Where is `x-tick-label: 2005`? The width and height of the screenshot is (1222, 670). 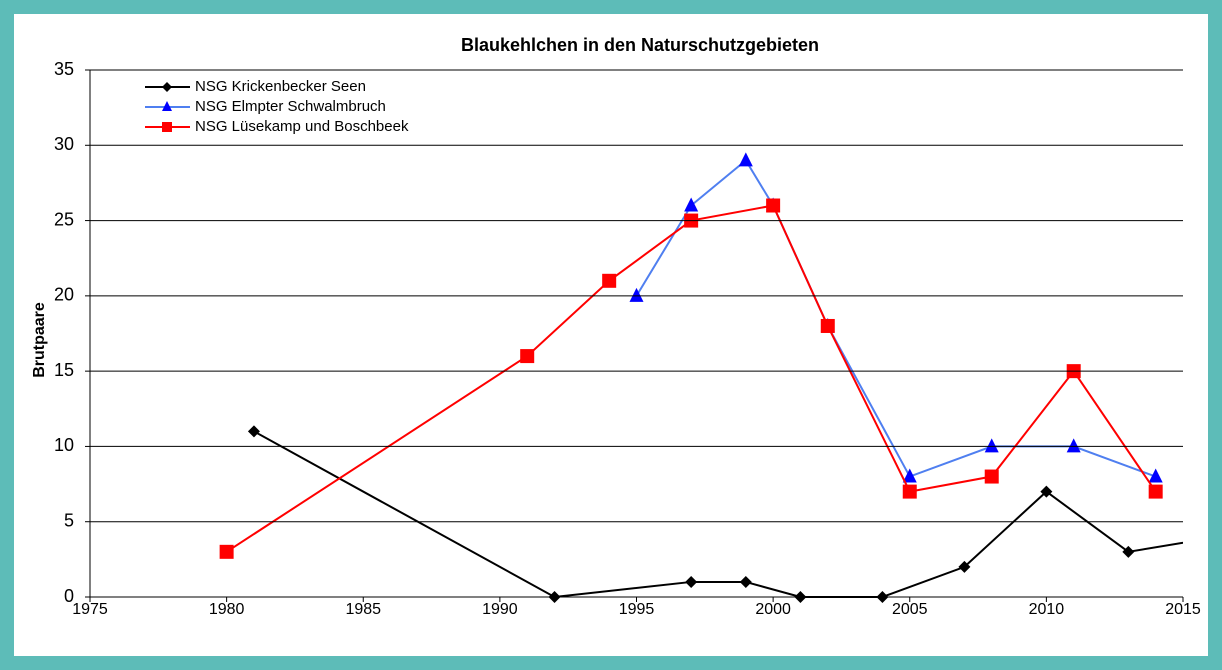 x-tick-label: 2005 is located at coordinates (910, 609).